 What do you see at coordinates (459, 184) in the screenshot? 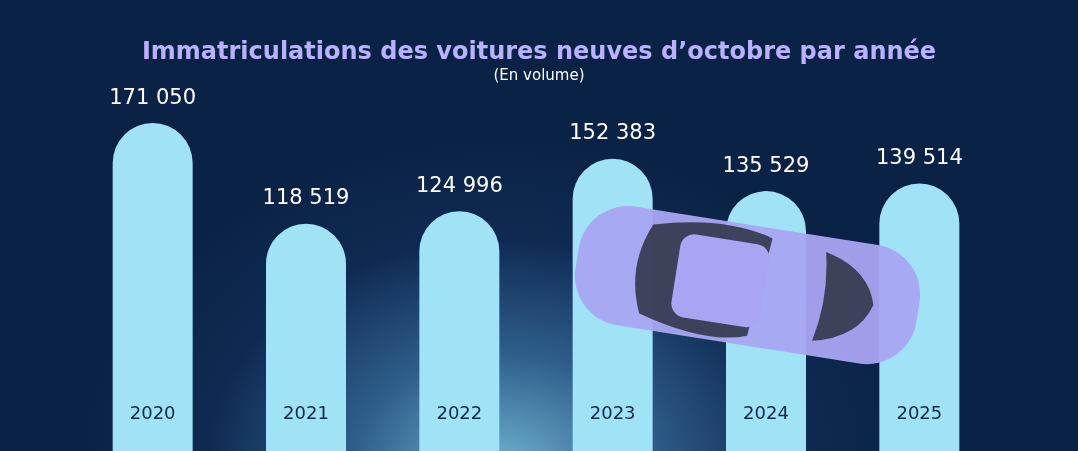
I see `data-label: 124 996` at bounding box center [459, 184].